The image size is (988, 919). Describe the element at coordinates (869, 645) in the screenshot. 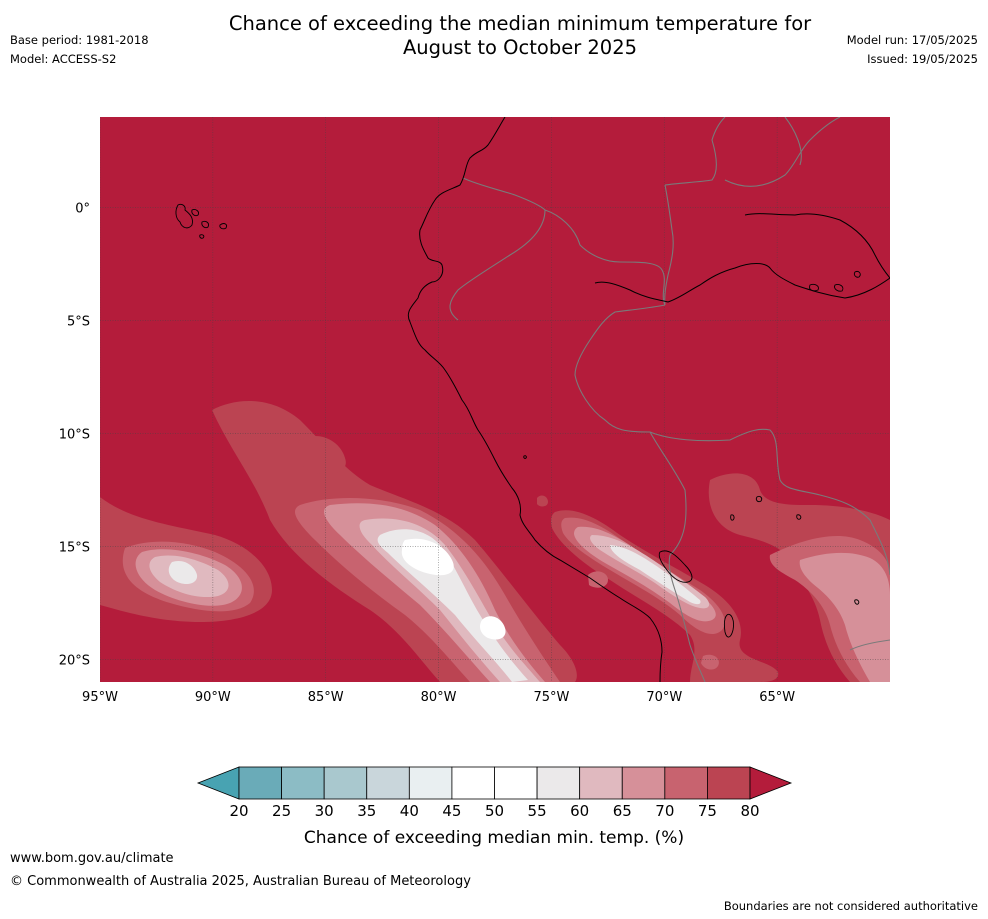

I see `border-paraguay` at that location.